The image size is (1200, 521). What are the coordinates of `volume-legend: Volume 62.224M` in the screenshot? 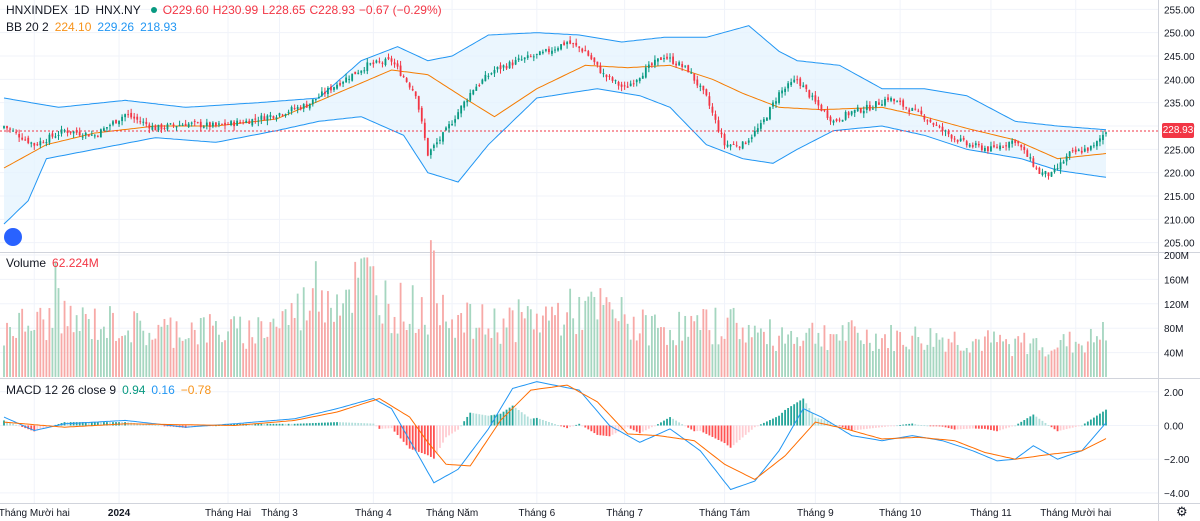 It's located at (55, 263).